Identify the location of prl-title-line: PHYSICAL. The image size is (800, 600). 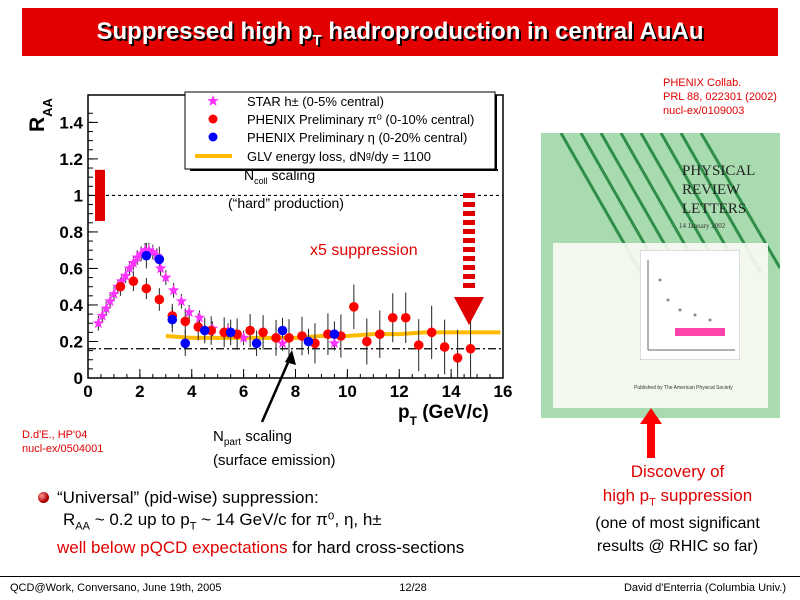
(719, 171).